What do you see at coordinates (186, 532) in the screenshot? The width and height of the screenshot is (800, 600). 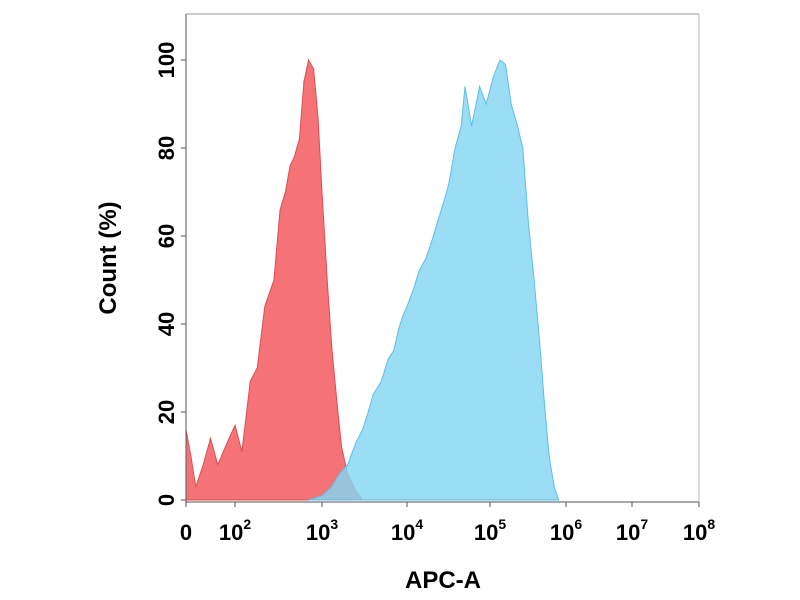 I see `x-tick-label: 0` at bounding box center [186, 532].